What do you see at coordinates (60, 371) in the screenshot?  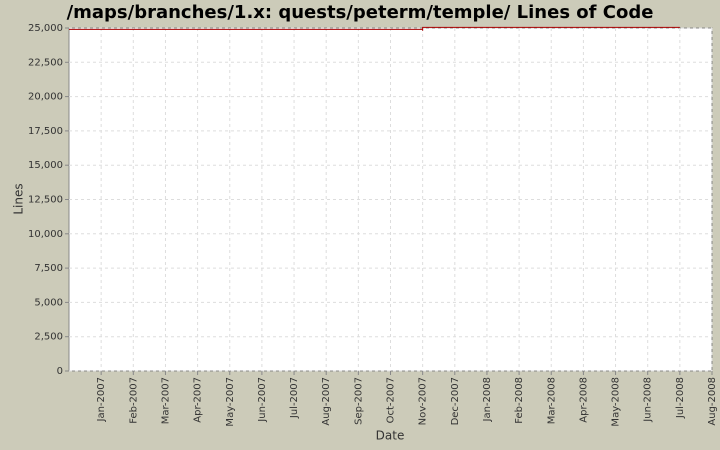 I see `y-tick-label: 0` at bounding box center [60, 371].